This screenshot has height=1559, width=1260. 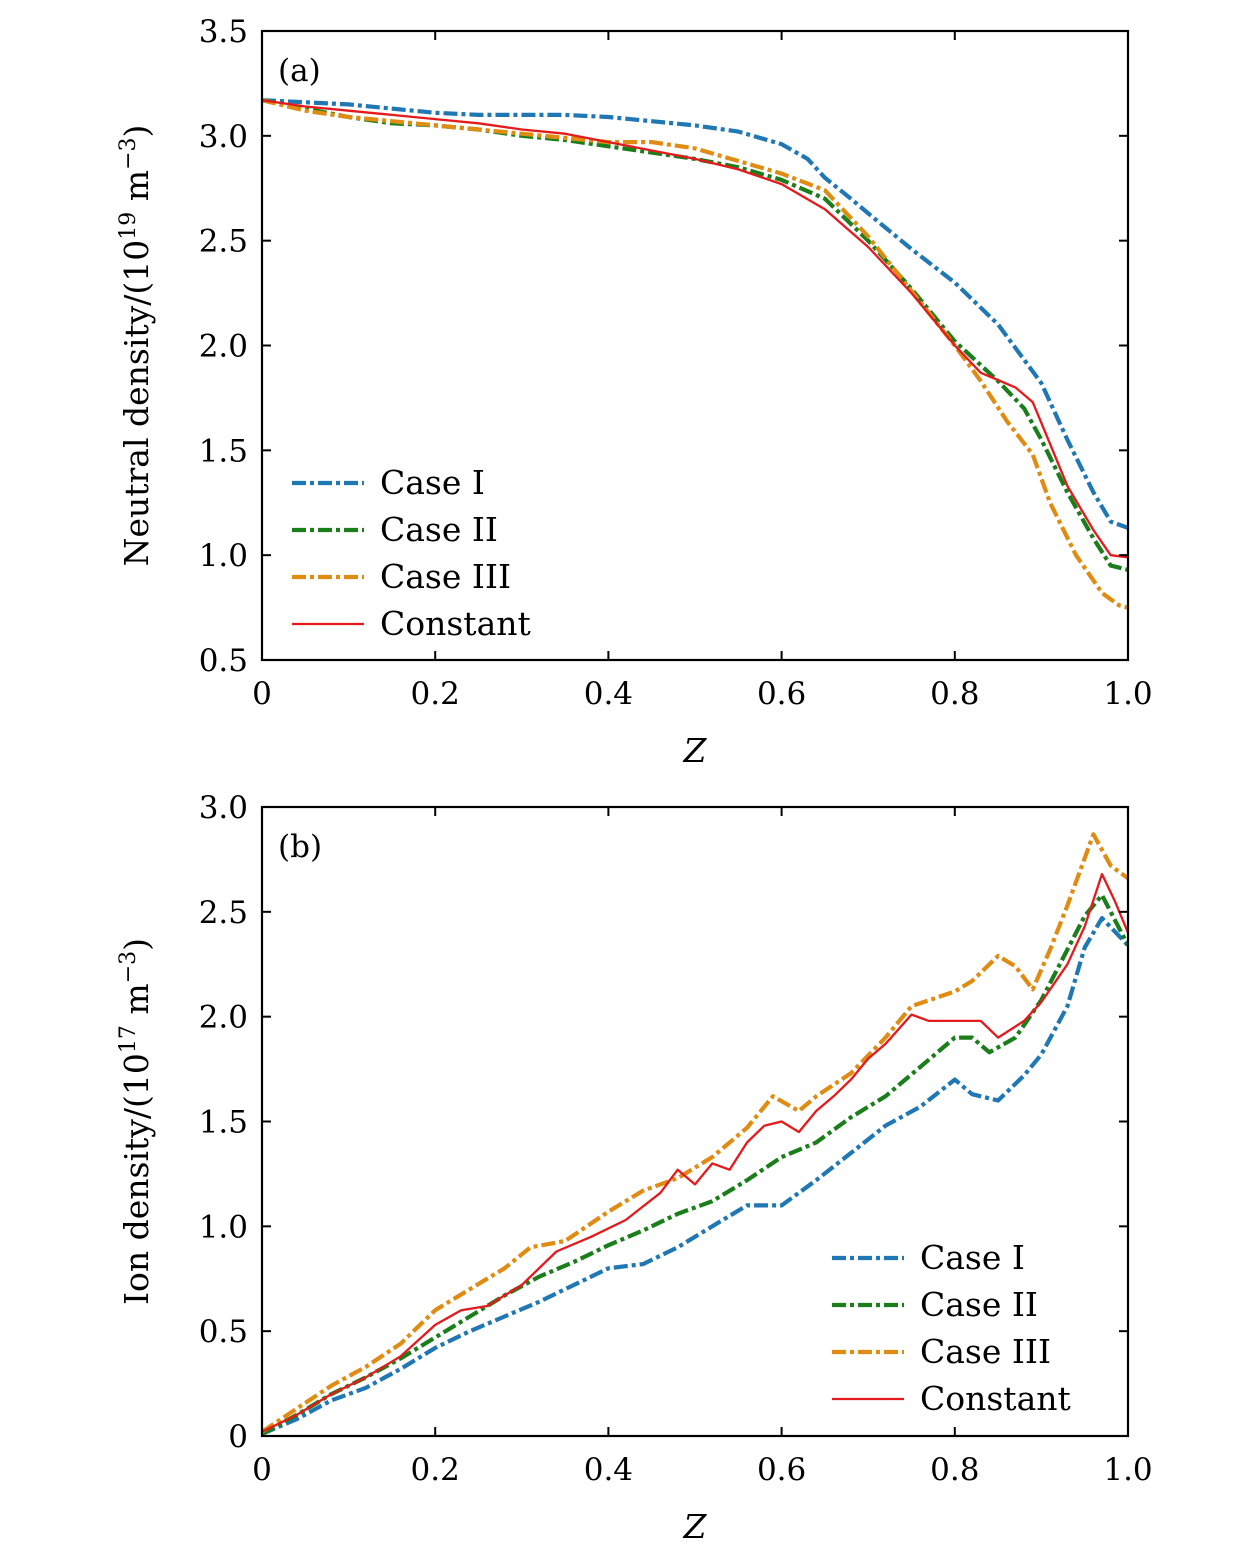 What do you see at coordinates (128, 1039) in the screenshot?
I see `y-axis-label-exp: 17` at bounding box center [128, 1039].